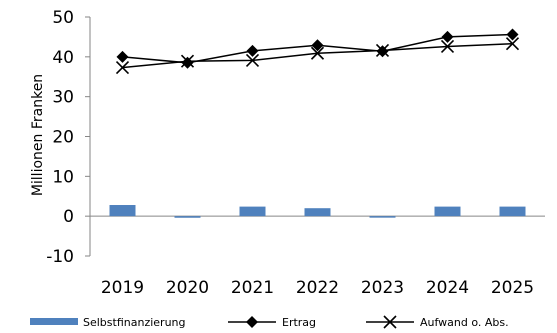 The width and height of the screenshot is (557, 333). I want to click on legend-swatch-bar, so click(54, 321).